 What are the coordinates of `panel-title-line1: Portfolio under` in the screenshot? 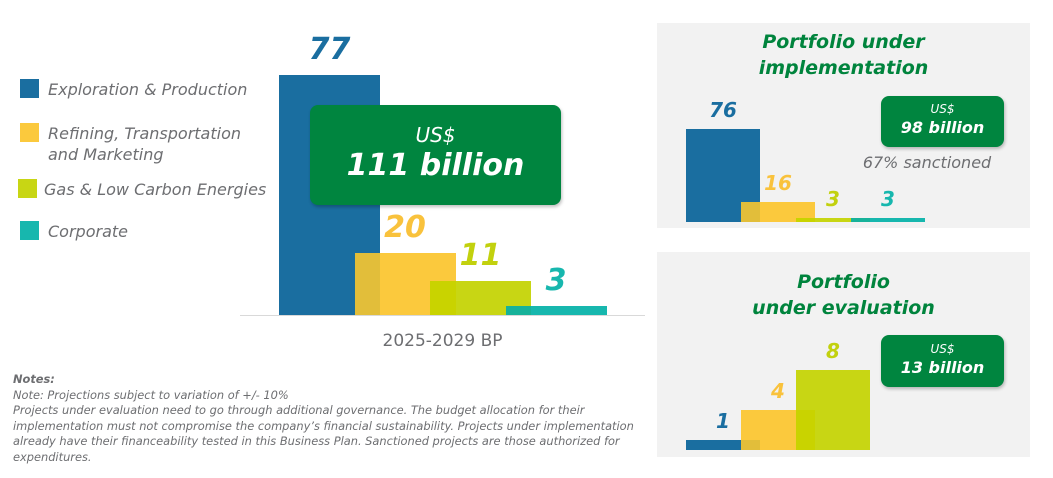 It's located at (843, 42).